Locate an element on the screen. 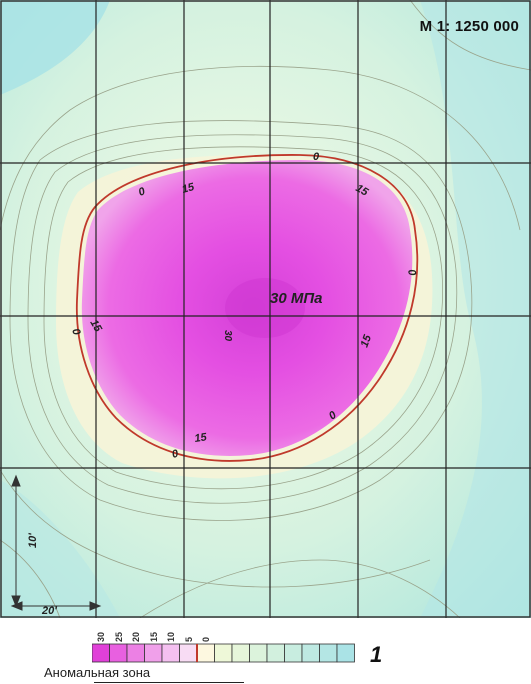  scalebar-horizontal-label: 20' is located at coordinates (49, 611).